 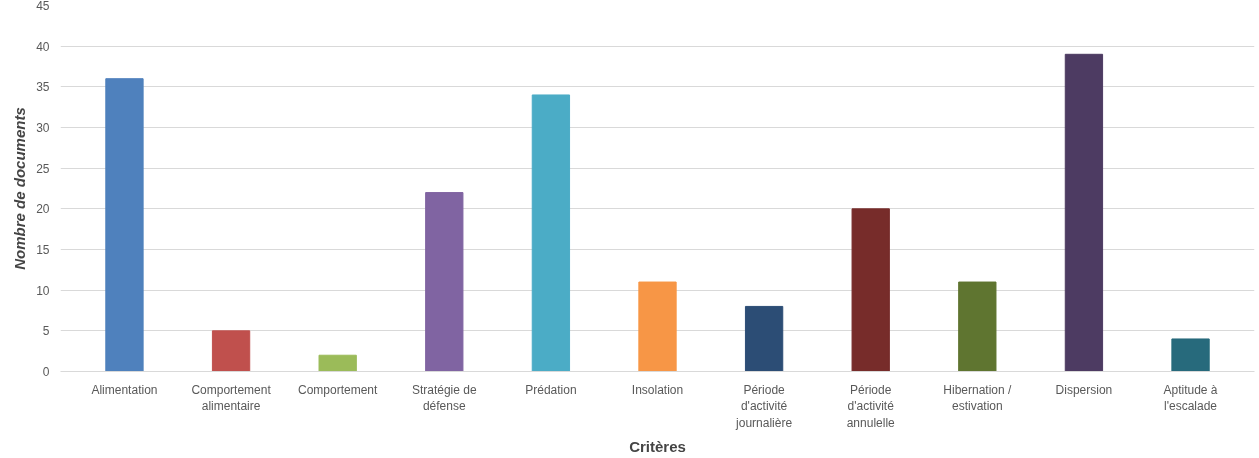 I want to click on y-tick-label: 10, so click(x=43, y=290).